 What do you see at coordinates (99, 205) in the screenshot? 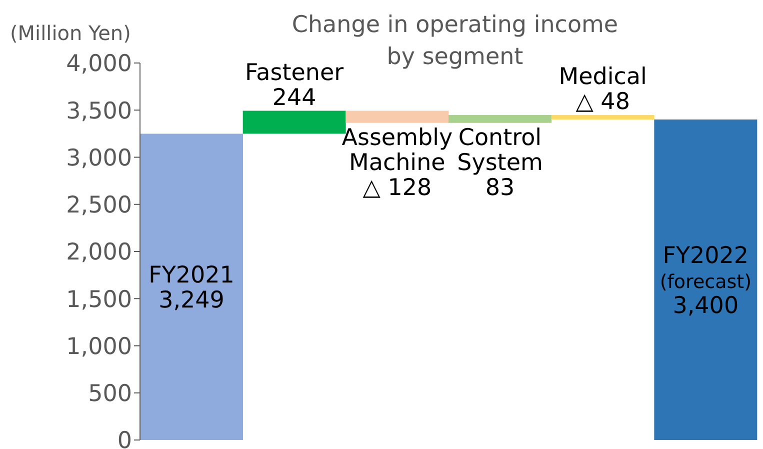
I see `y-tick-label: 2,500` at bounding box center [99, 205].